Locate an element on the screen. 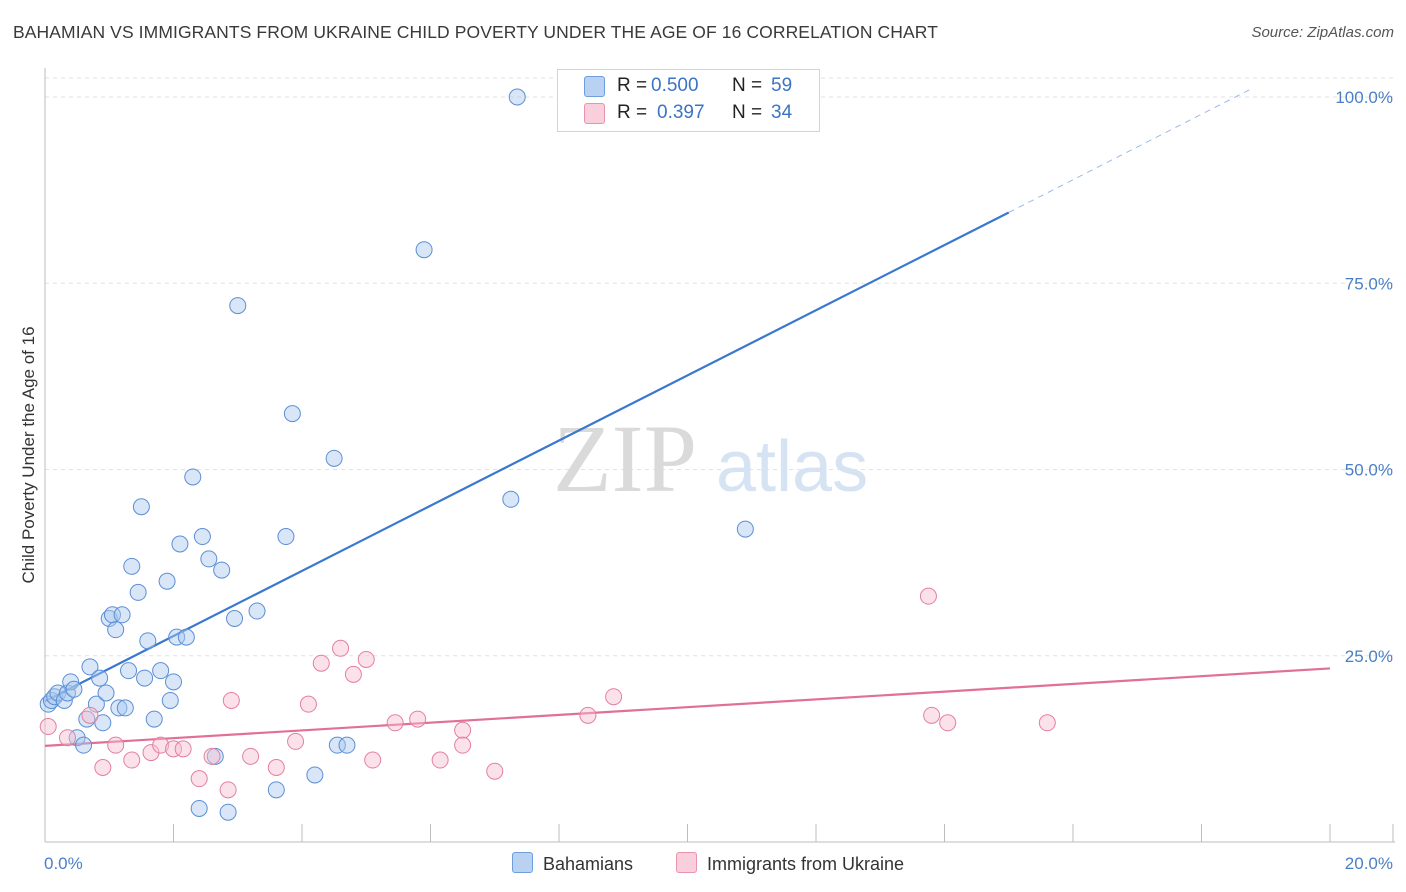 The image size is (1406, 892). watermark-zip: ZIP is located at coordinates (625, 458).